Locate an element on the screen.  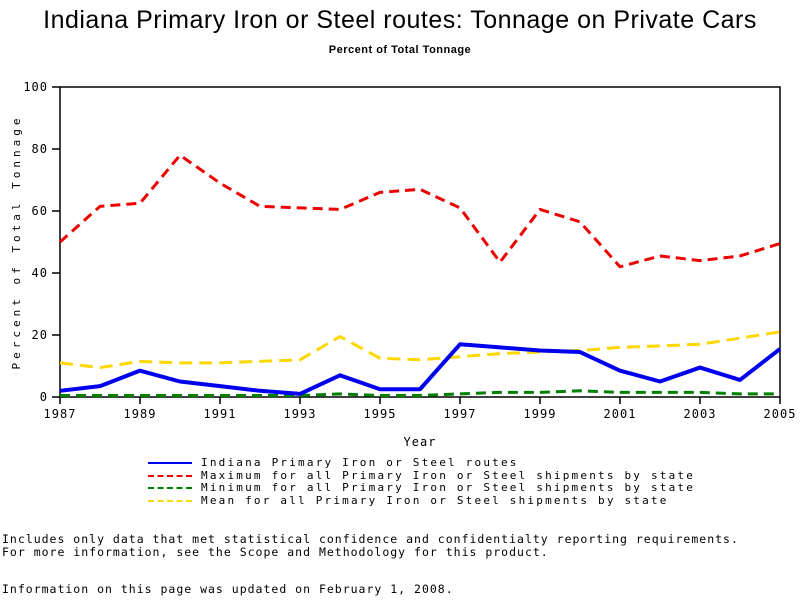
x-tick-label: 1999 is located at coordinates (540, 414).